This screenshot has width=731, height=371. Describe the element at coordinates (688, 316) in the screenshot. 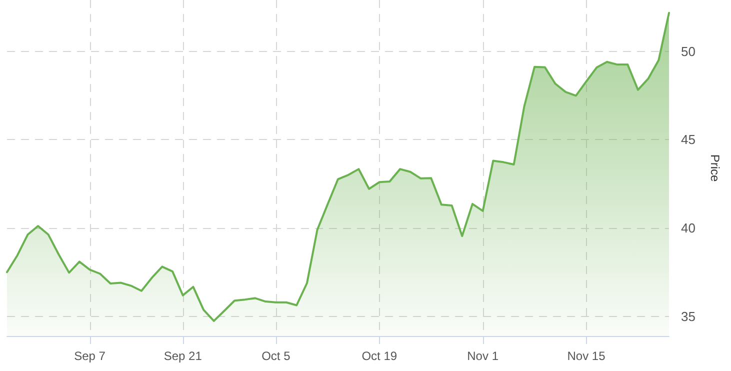

I see `y-tick-label: 35` at that location.